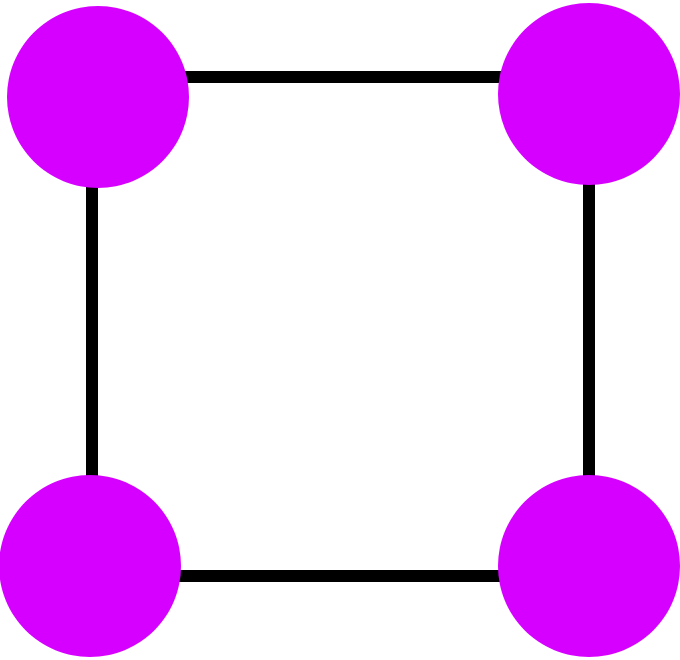  Describe the element at coordinates (98, 97) in the screenshot. I see `node-top-left` at that location.